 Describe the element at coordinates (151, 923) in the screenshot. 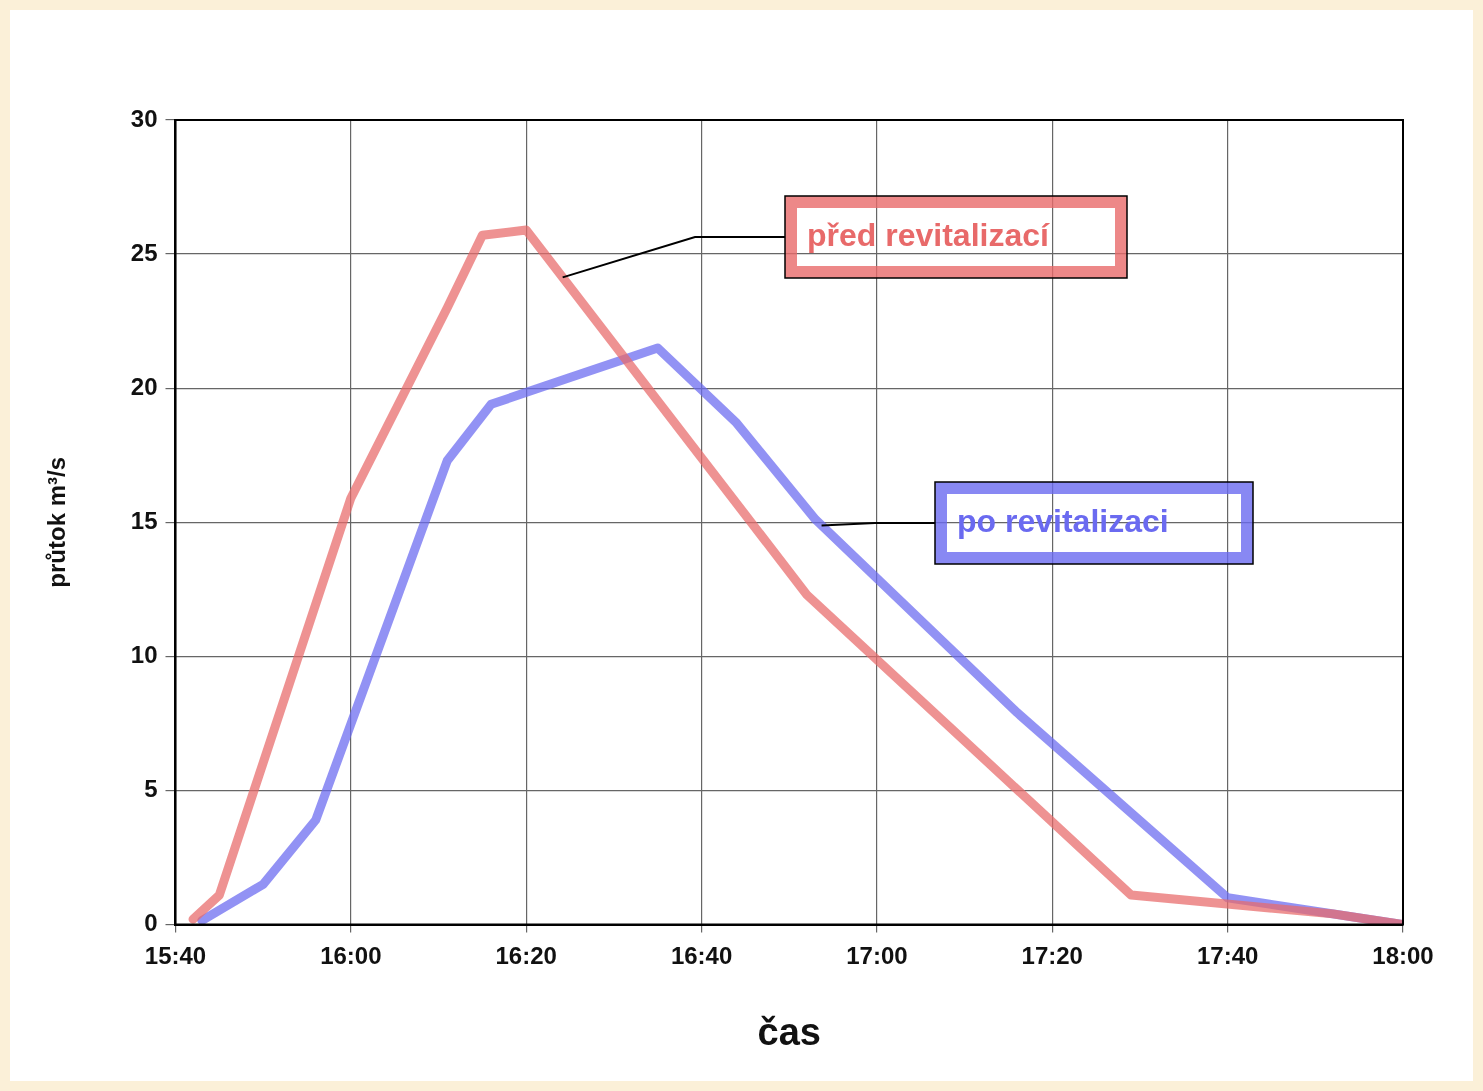

I see `y-tick-label: 0` at that location.